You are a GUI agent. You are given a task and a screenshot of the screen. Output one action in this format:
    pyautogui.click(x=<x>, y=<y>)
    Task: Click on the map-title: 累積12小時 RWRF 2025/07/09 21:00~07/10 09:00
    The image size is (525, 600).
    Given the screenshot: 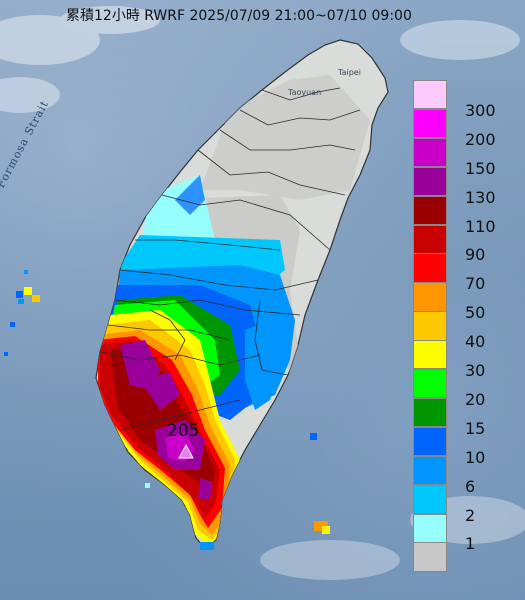 What is the action you would take?
    pyautogui.click(x=239, y=16)
    